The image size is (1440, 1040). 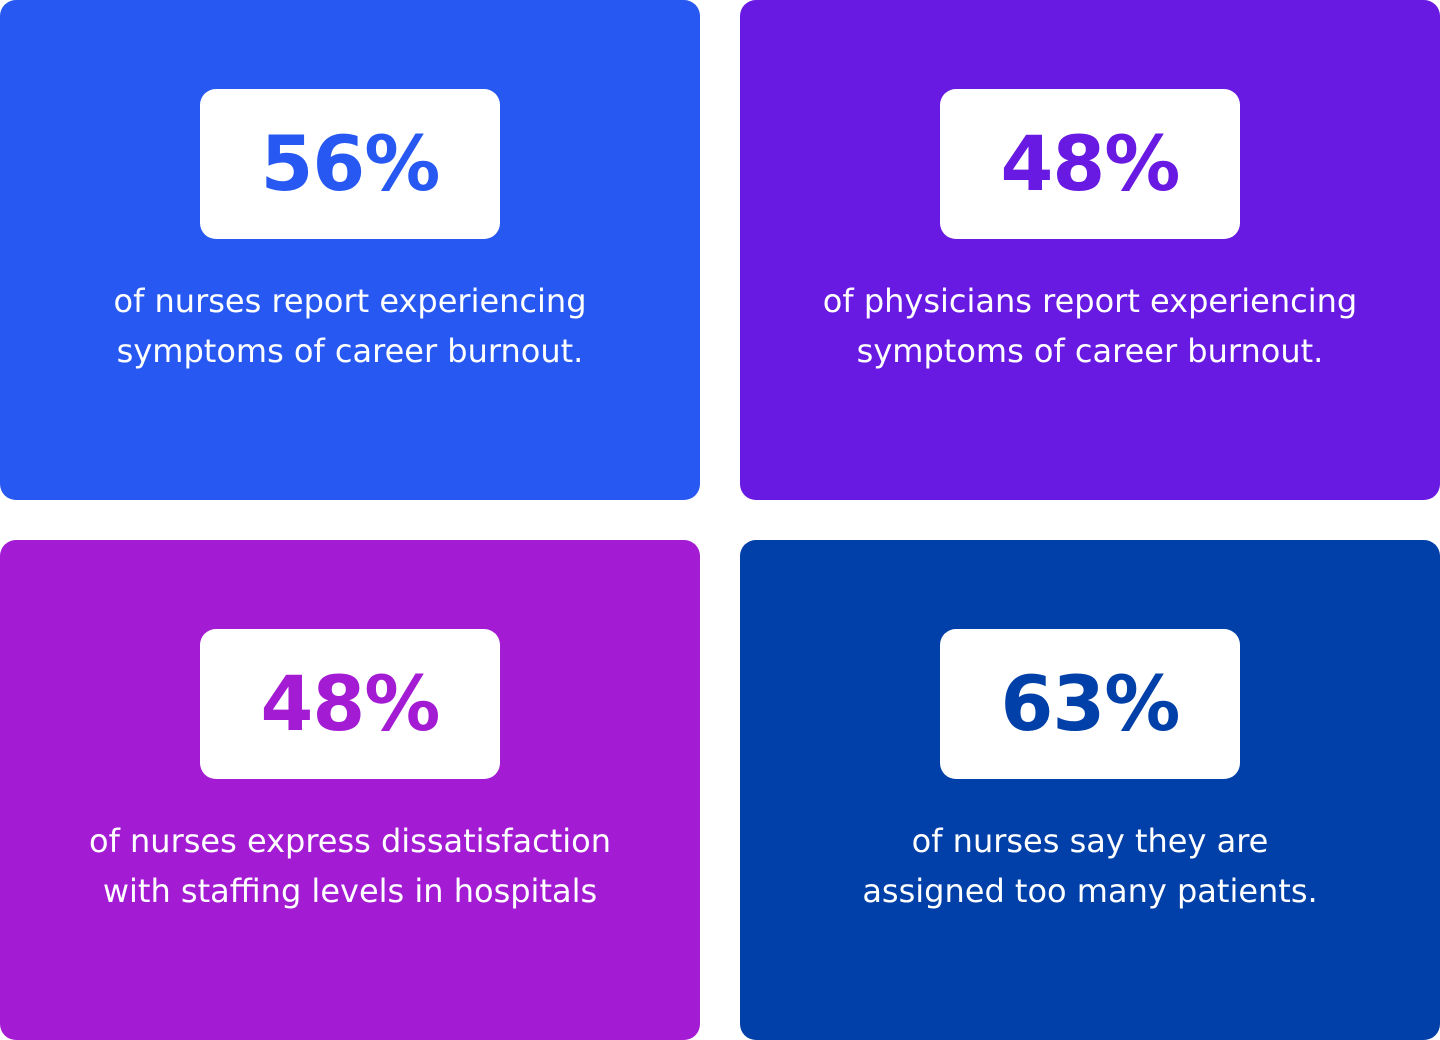 What do you see at coordinates (350, 891) in the screenshot?
I see `stat-description-line: with staffing levels in hospitals` at bounding box center [350, 891].